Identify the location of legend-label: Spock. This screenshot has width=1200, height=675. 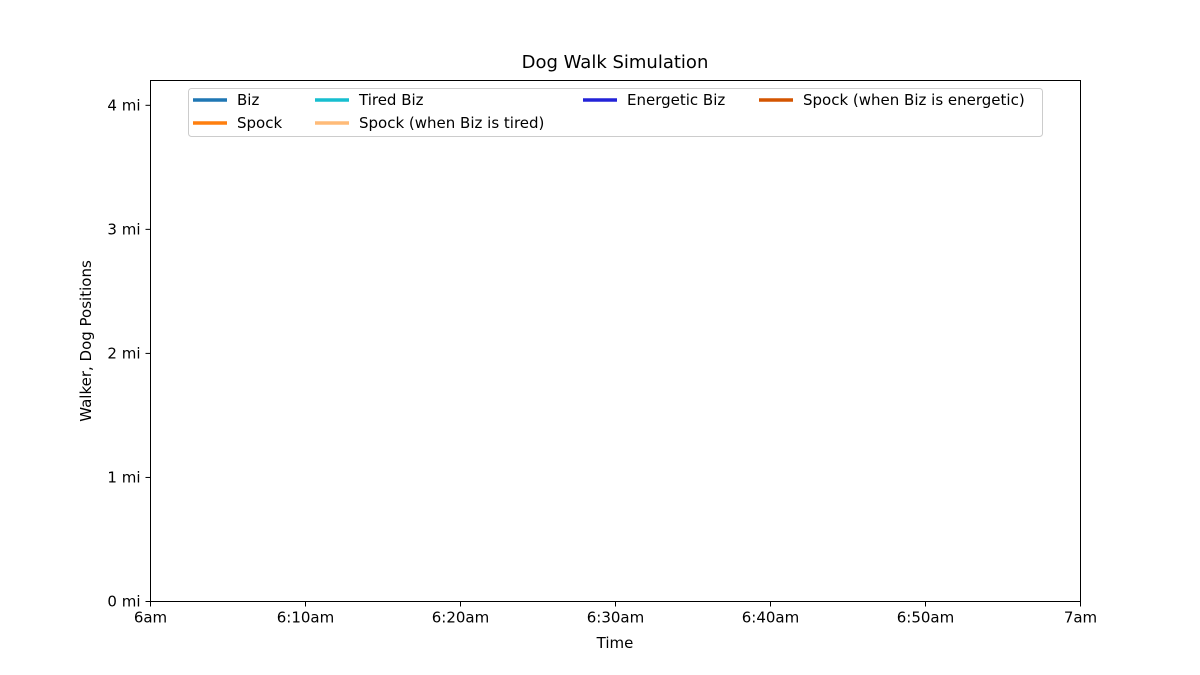
(259, 123).